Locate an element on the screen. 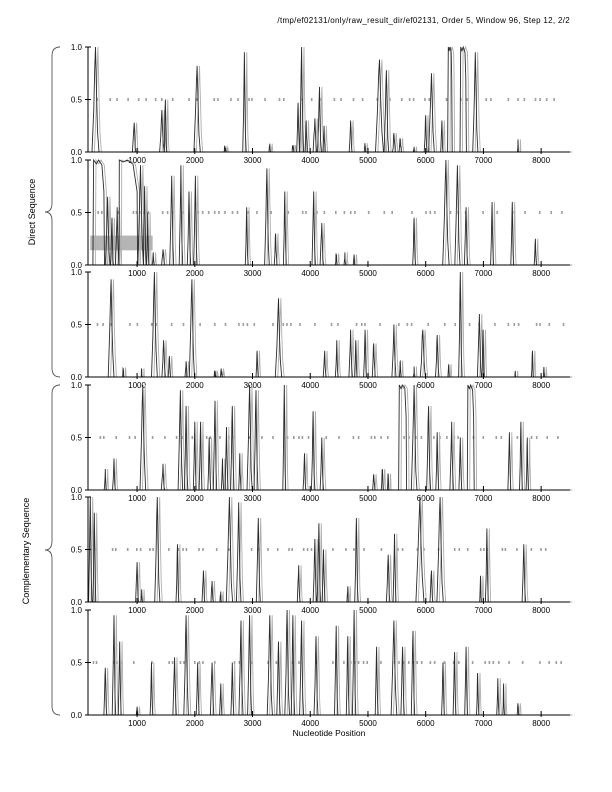 The width and height of the screenshot is (612, 792). direct-sequence-brace is located at coordinates (52, 212).